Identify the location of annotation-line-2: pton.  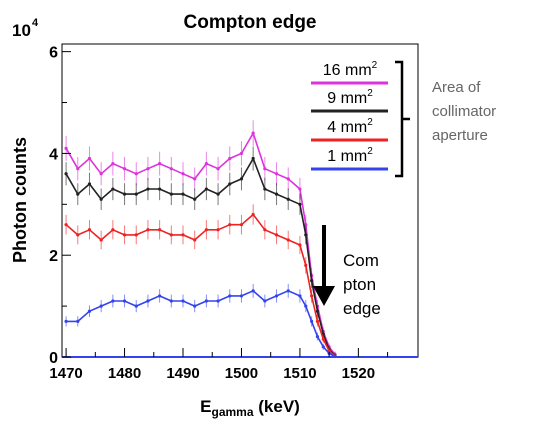
(359, 284).